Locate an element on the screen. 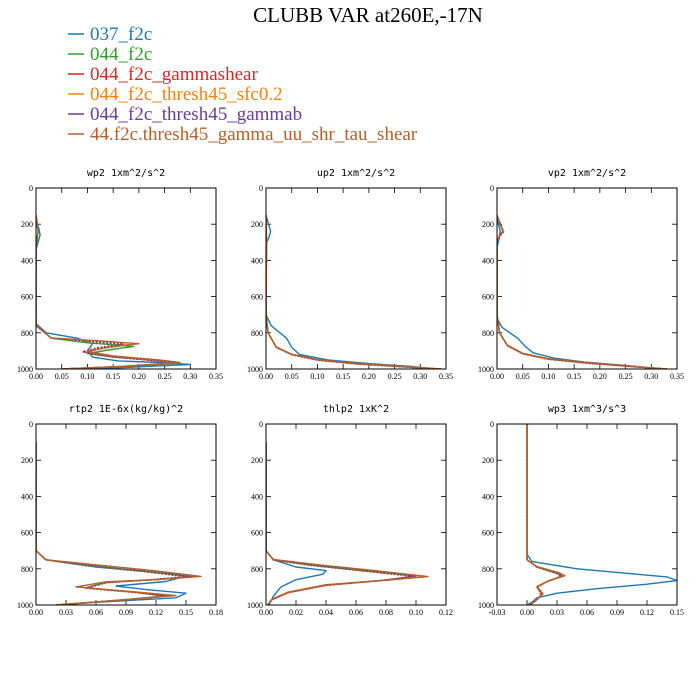 This screenshot has width=700, height=700. legend-label: 044_f2c_thresh45_sfc0.2 is located at coordinates (186, 94).